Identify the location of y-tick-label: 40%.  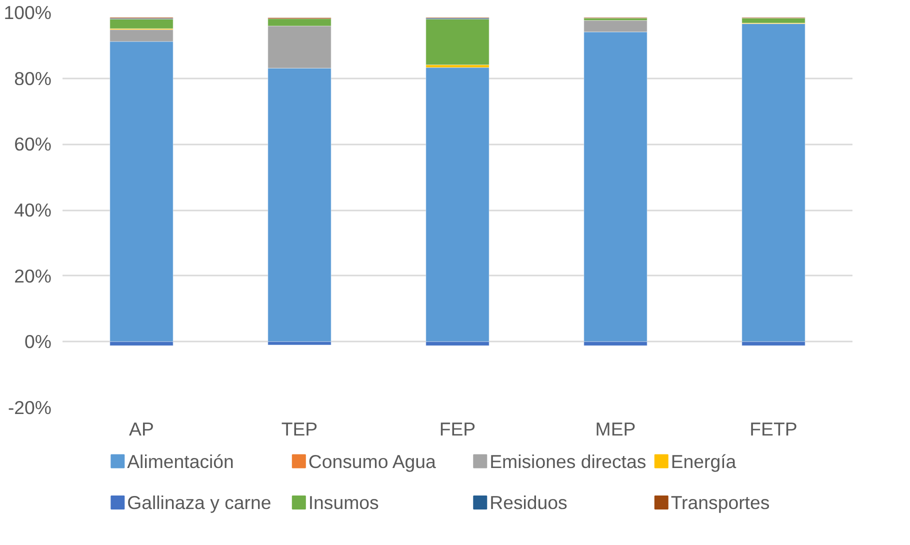
(33, 210).